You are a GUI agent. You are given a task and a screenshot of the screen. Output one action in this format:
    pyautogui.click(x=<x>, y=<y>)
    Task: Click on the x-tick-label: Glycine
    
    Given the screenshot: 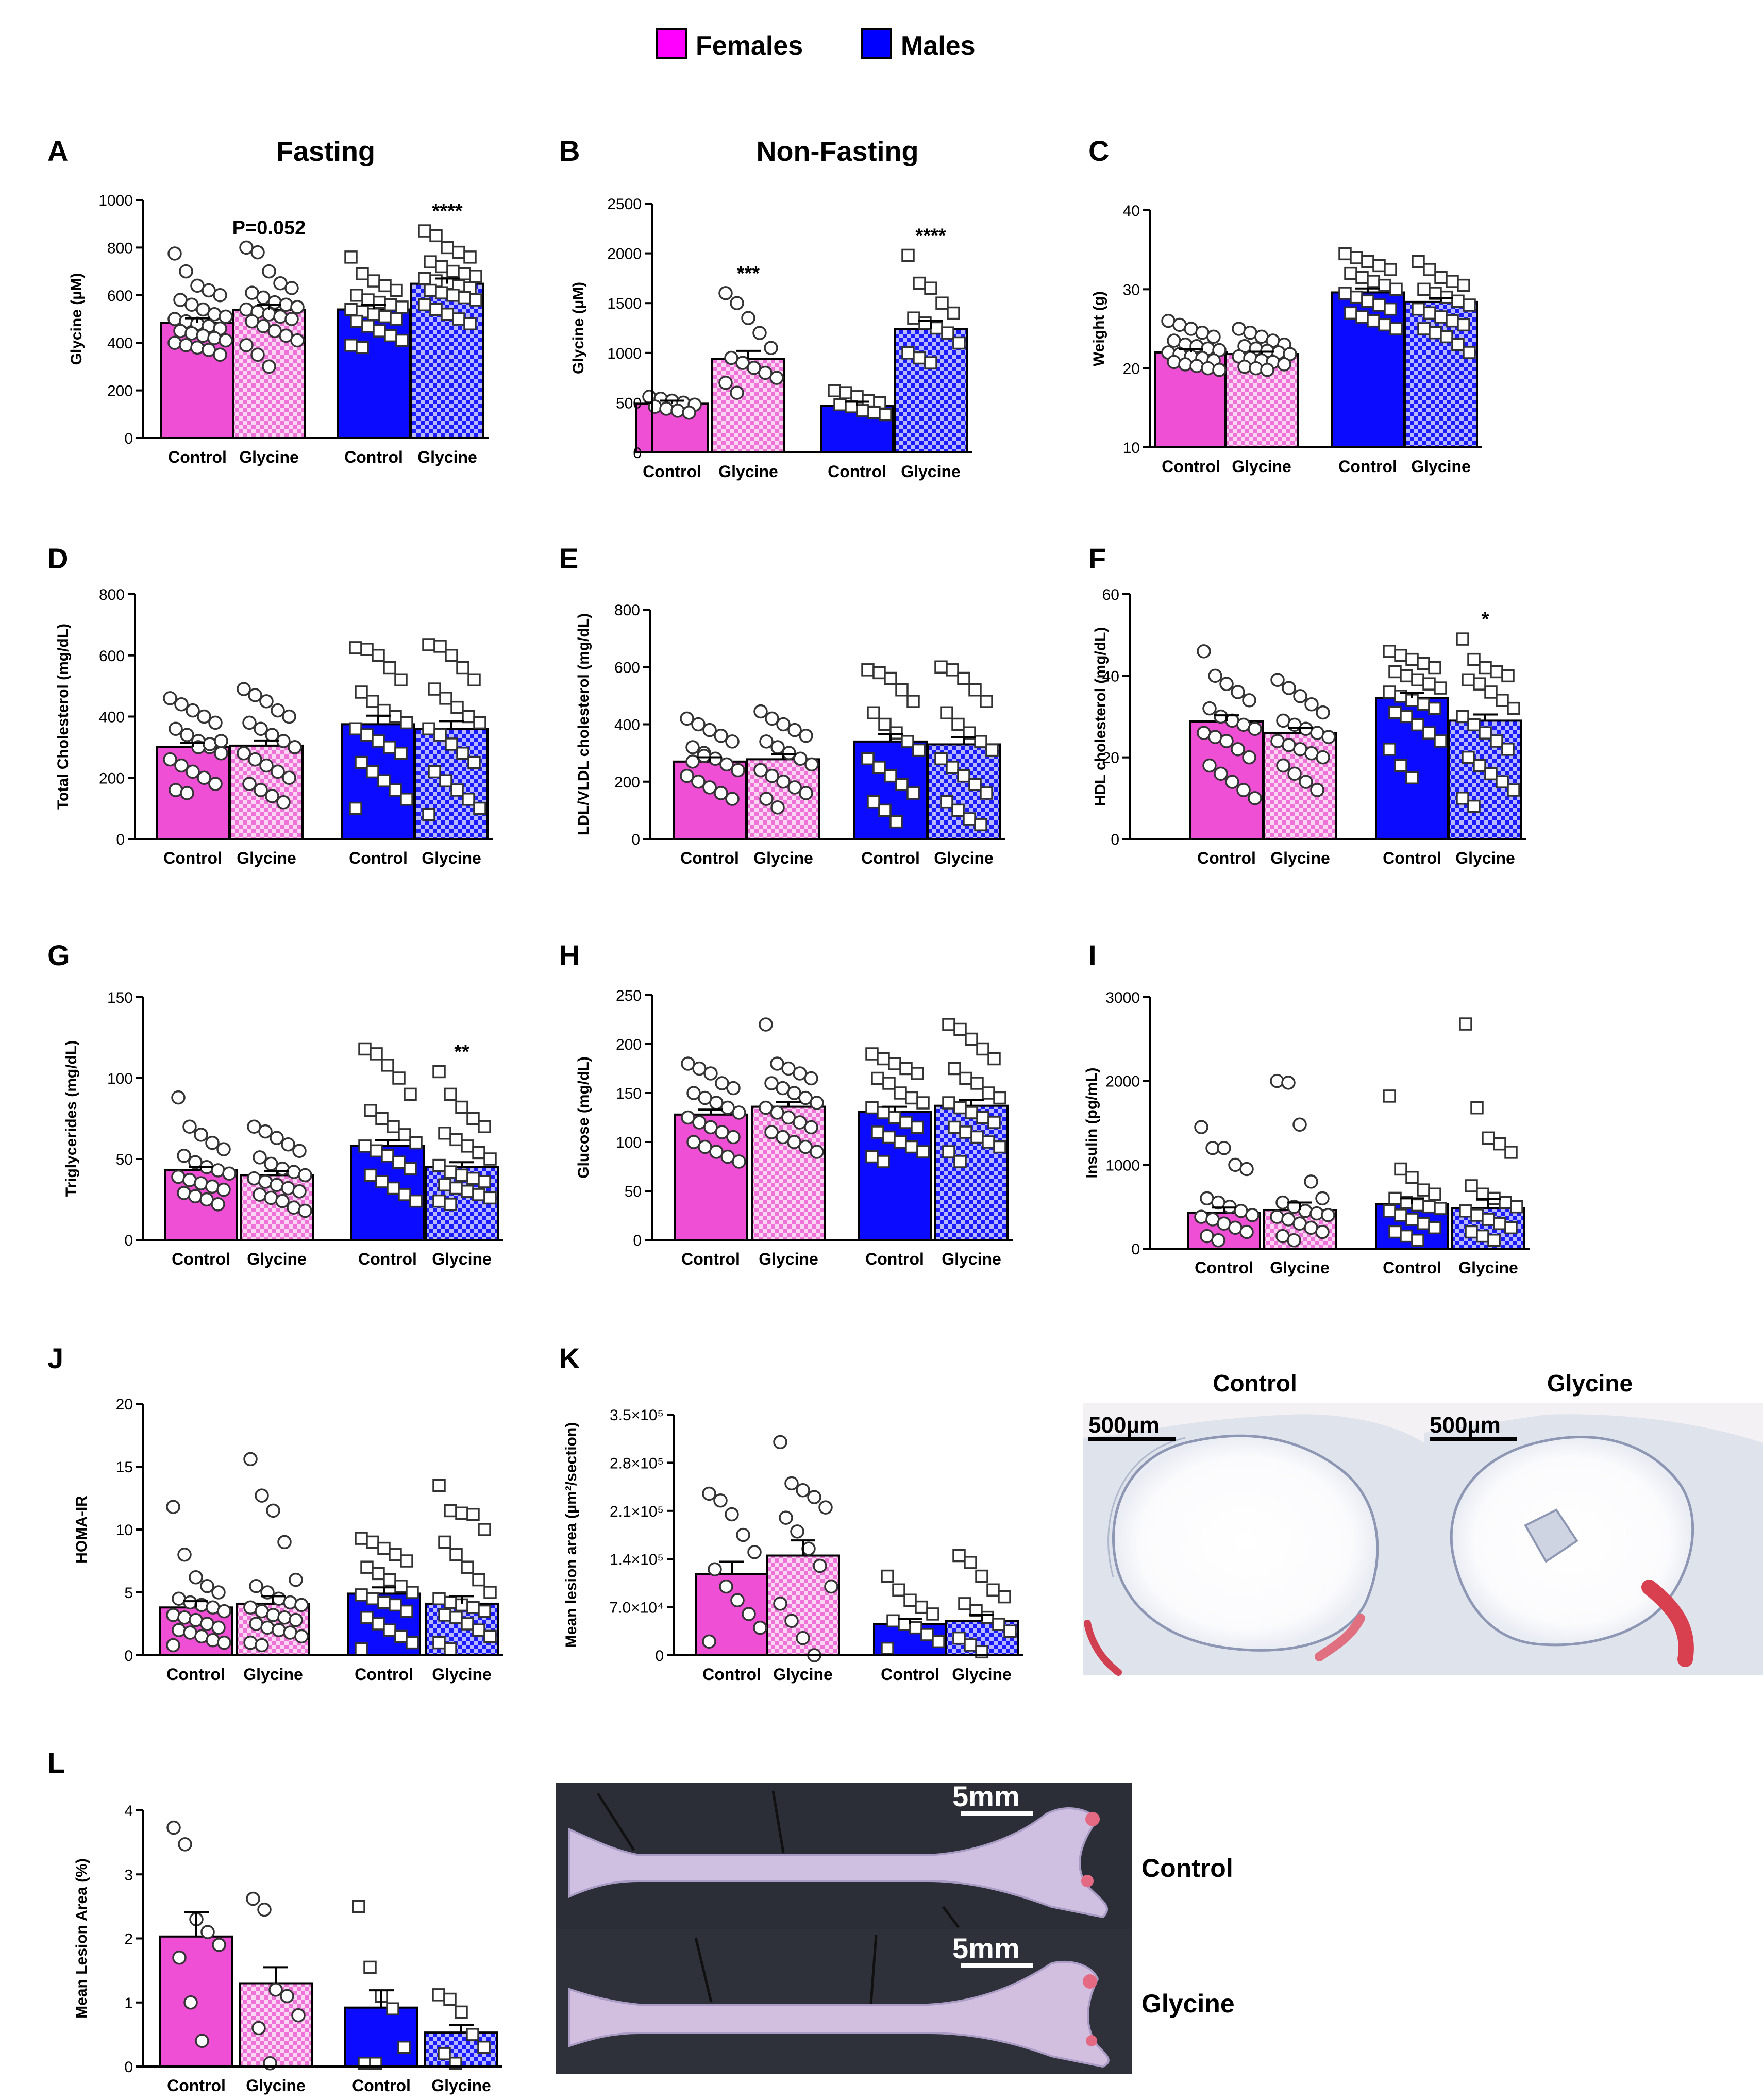 What is the action you would take?
    pyautogui.click(x=462, y=1259)
    